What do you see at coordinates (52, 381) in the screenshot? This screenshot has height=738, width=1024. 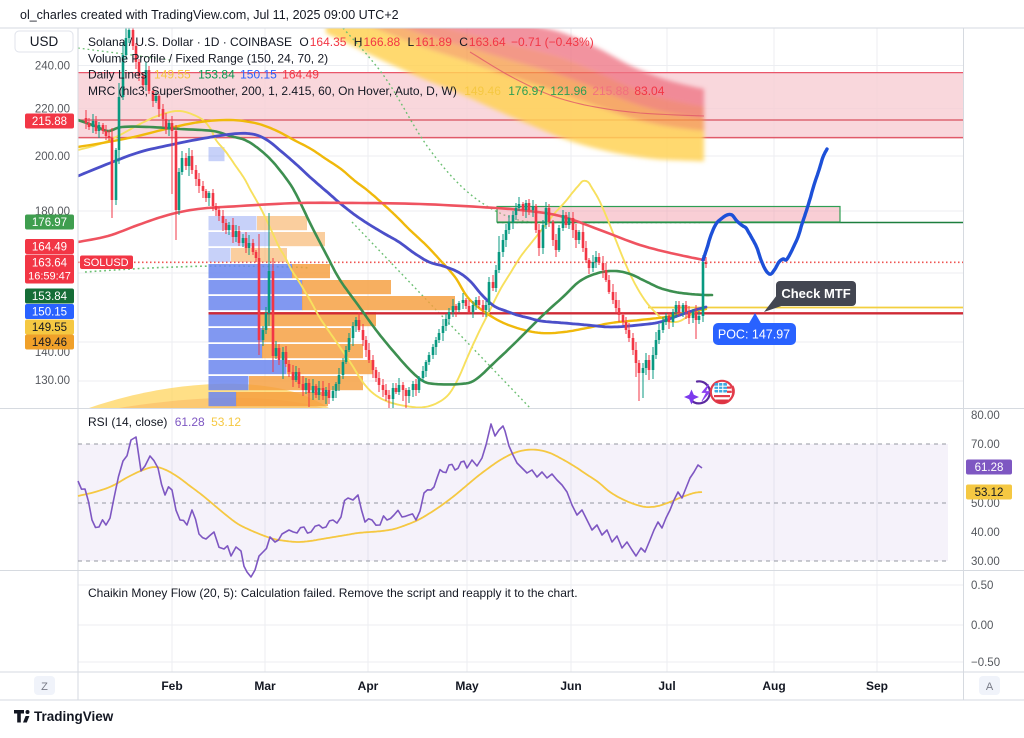 I see `svg-text: 130.00` at bounding box center [52, 381].